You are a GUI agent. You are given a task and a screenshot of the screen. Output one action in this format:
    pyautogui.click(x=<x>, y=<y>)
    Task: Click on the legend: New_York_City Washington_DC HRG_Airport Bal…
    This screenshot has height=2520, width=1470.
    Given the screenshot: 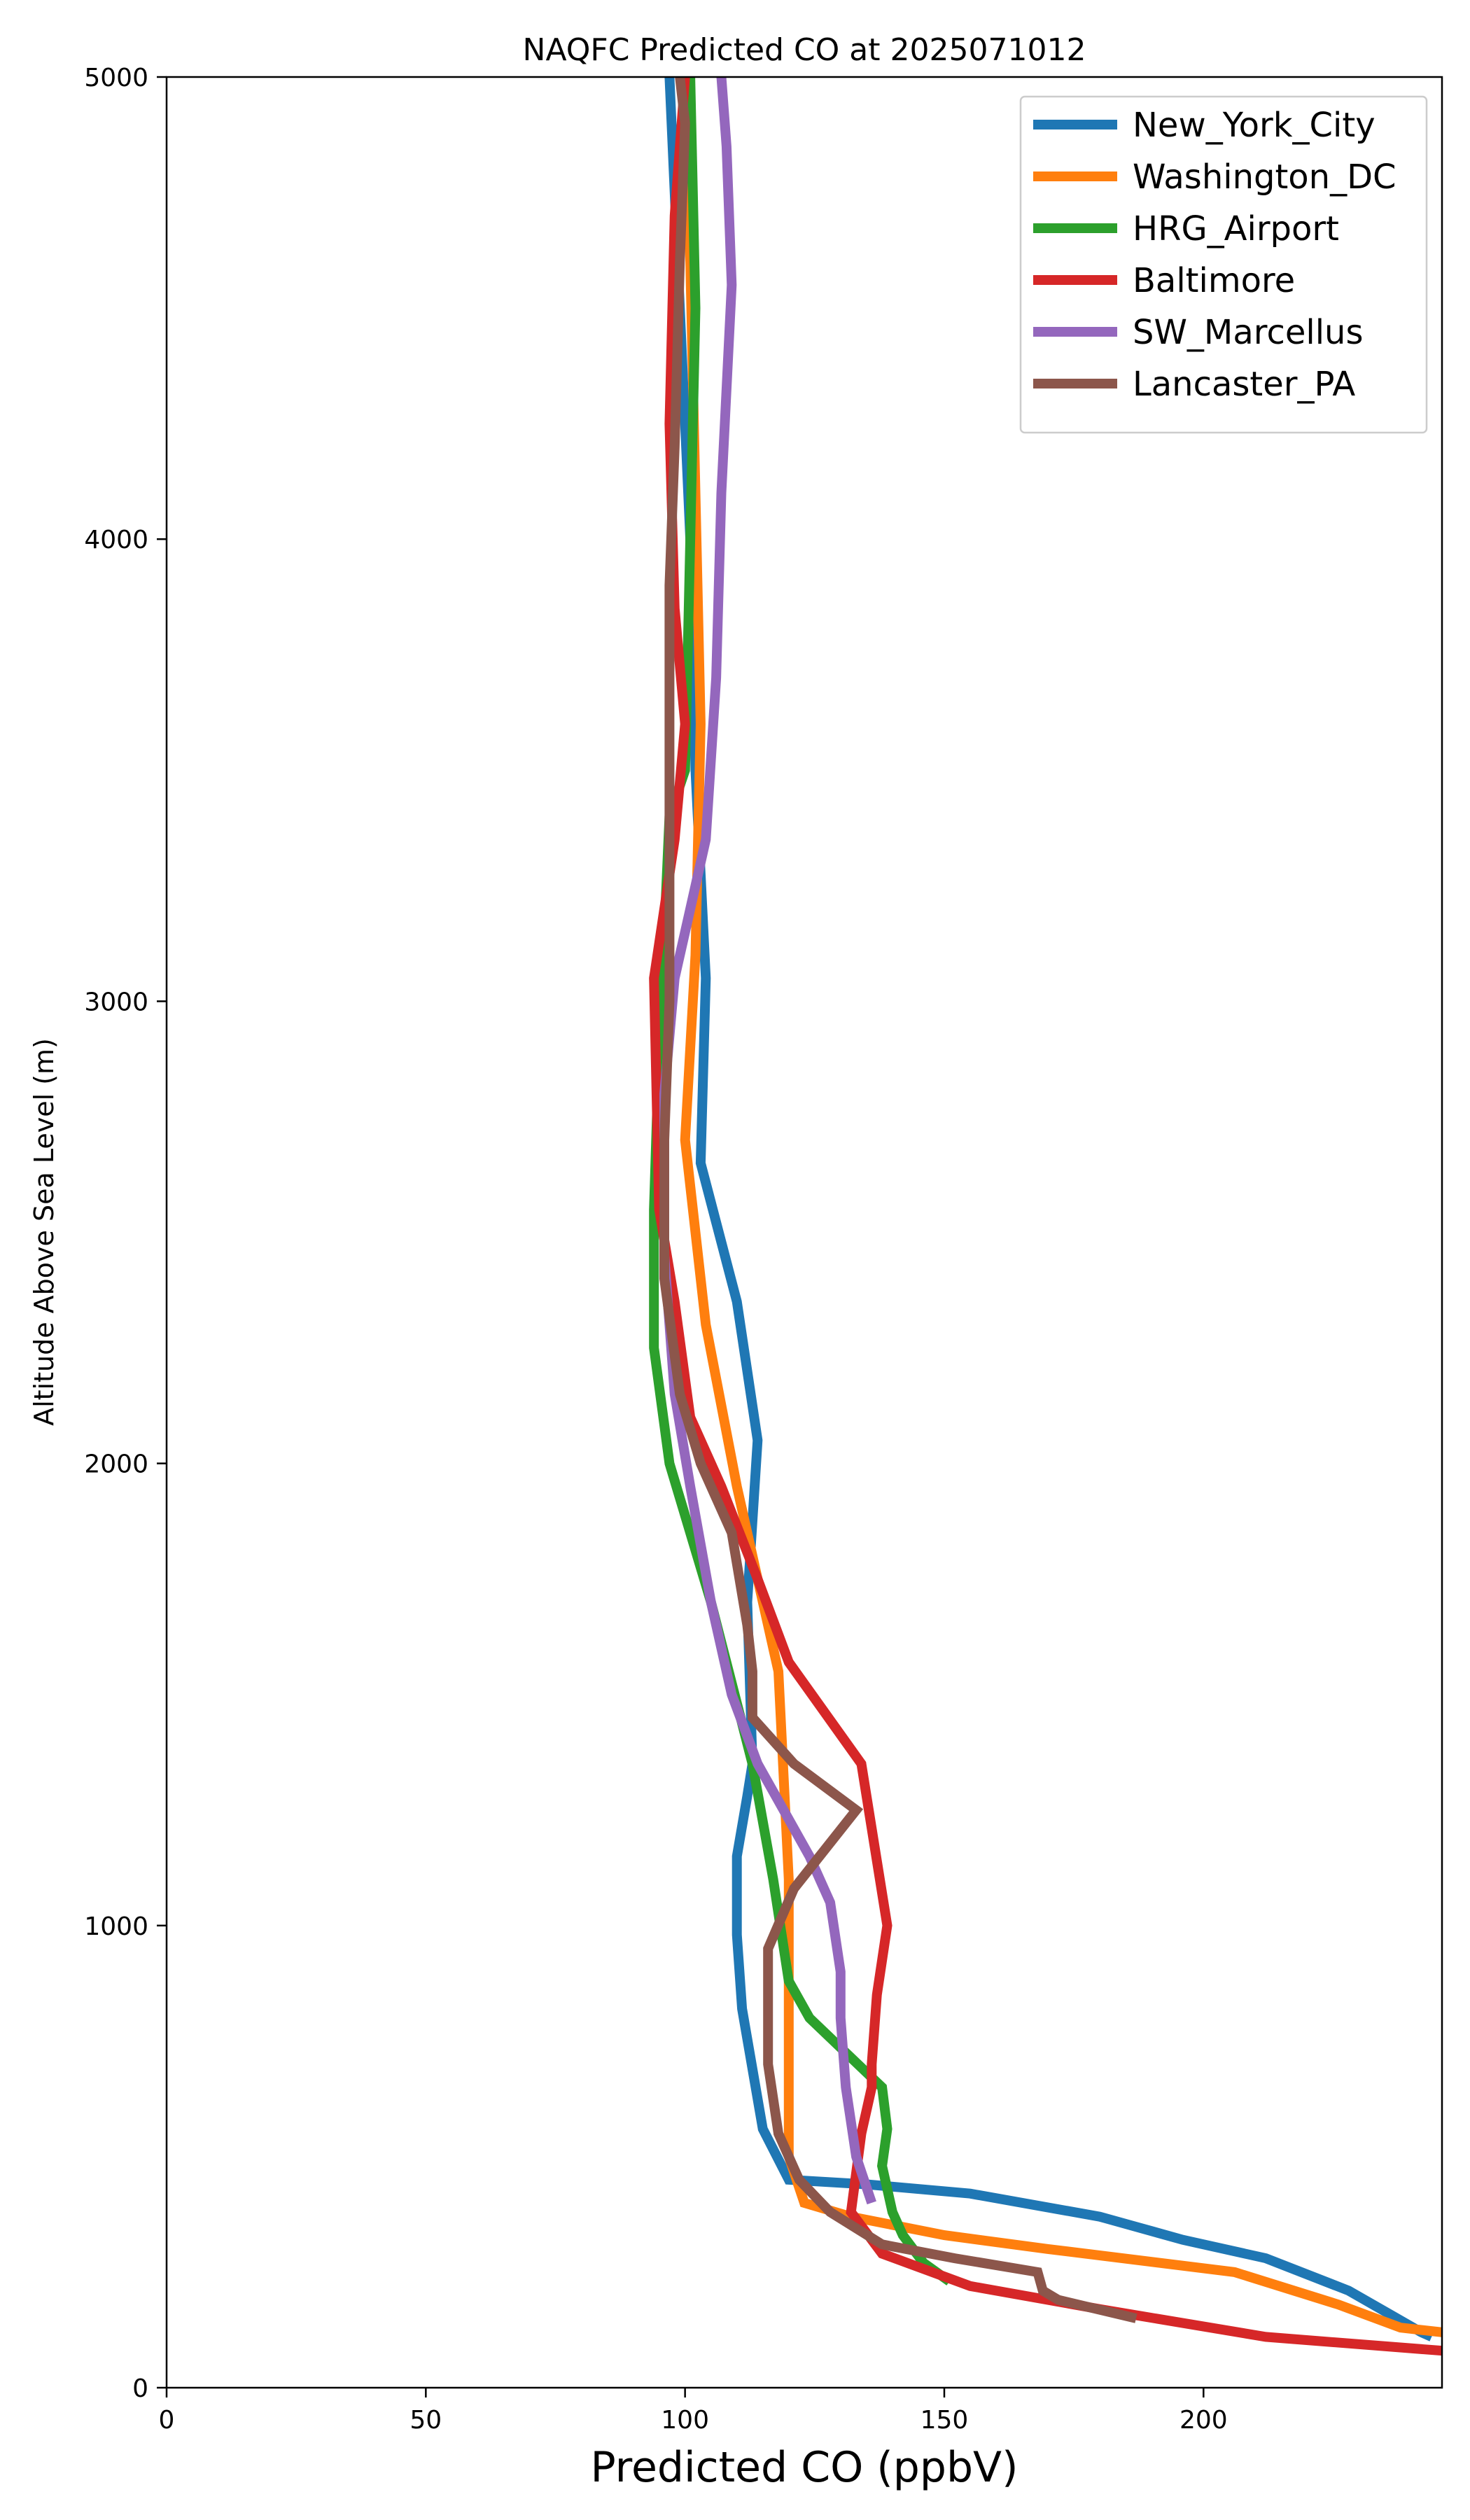 What is the action you would take?
    pyautogui.click(x=1223, y=264)
    